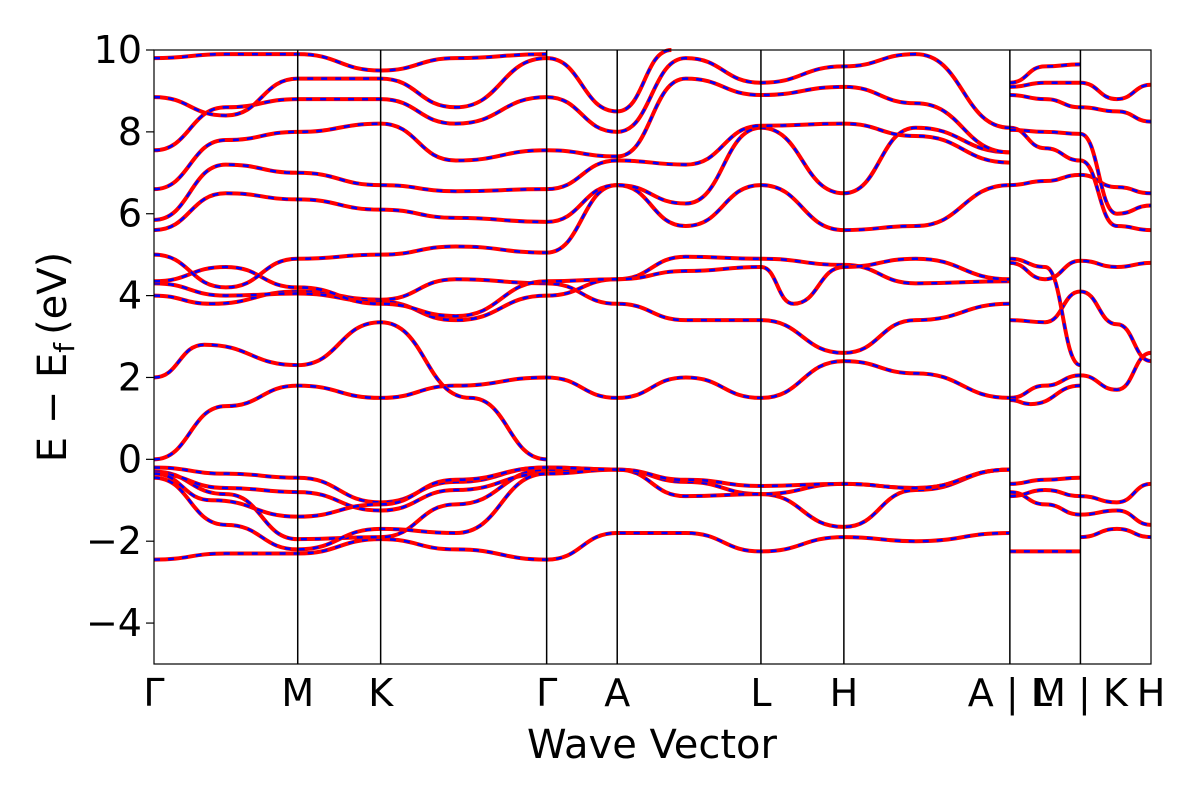 This screenshot has width=1200, height=800. Describe the element at coordinates (130, 459) in the screenshot. I see `y-tick-label-2: 0` at that location.